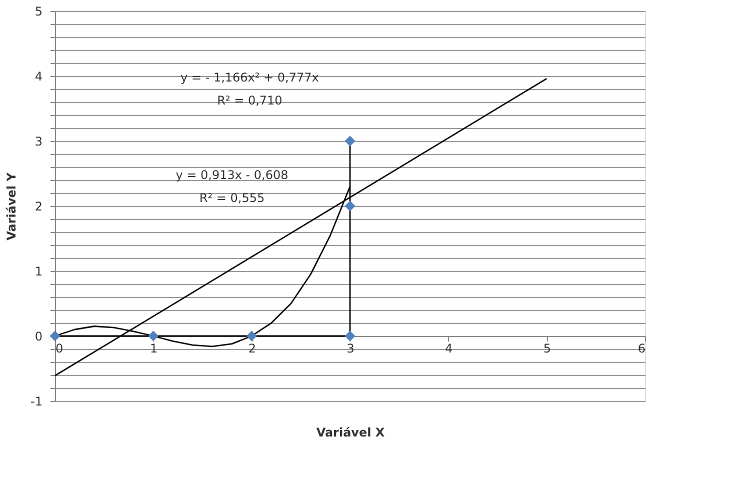 This screenshot has width=730, height=486. What do you see at coordinates (351, 433) in the screenshot?
I see `x-axis-title: Variável X` at bounding box center [351, 433].